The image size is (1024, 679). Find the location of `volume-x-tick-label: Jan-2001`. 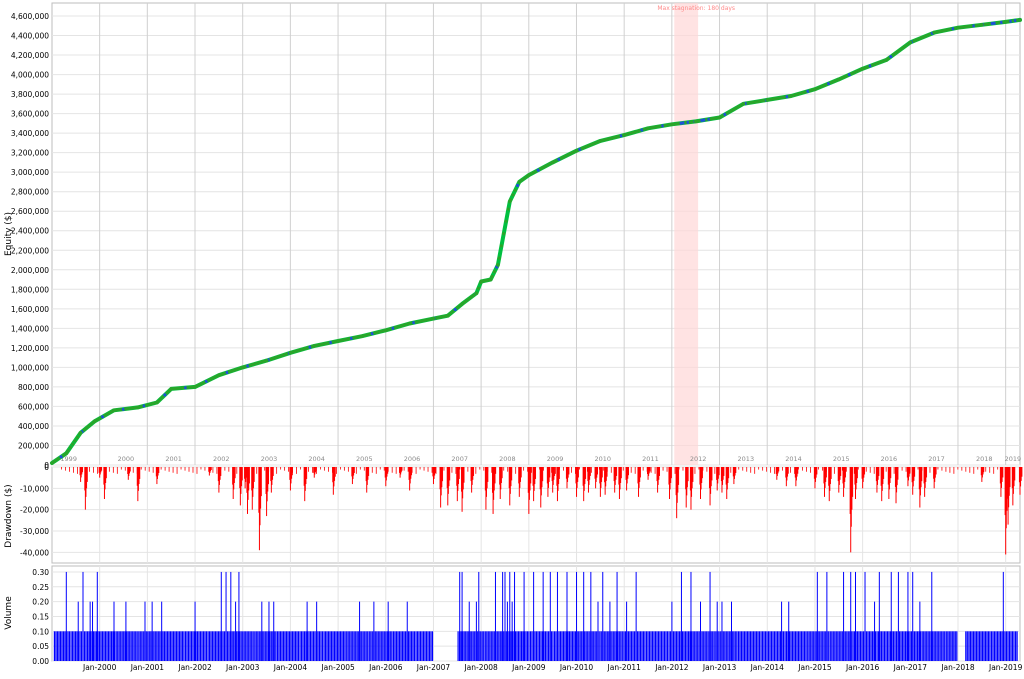

volume-x-tick-label: Jan-2001 is located at coordinates (147, 667).